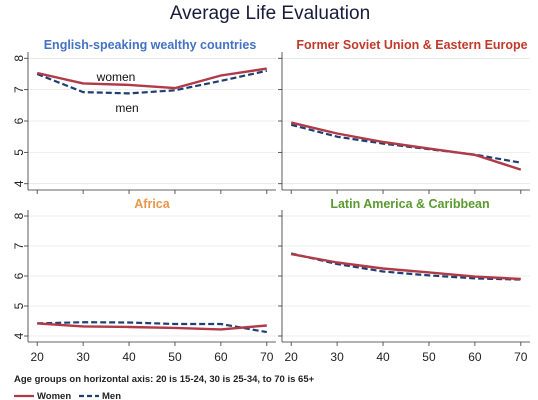 The height and width of the screenshot is (400, 538). Describe the element at coordinates (411, 45) in the screenshot. I see `panel-title: Former Soviet Union & Eastern Europe` at that location.